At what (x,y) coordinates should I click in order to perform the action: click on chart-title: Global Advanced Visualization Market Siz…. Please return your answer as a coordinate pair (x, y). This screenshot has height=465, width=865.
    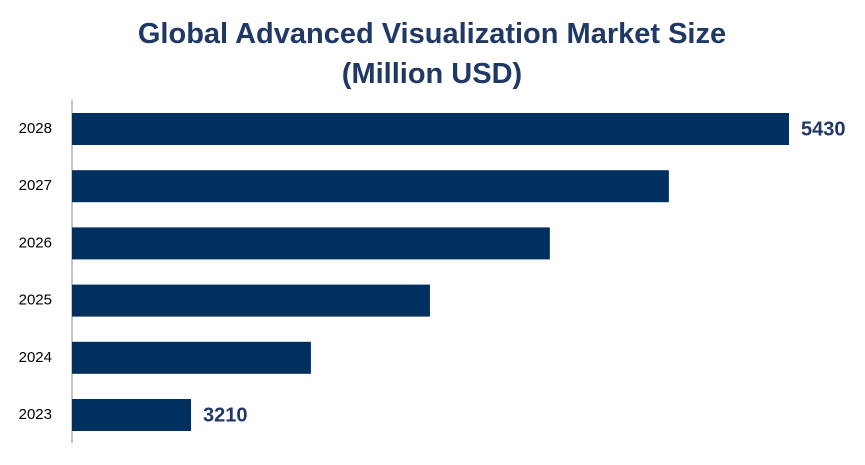
    Looking at the image, I should click on (432, 54).